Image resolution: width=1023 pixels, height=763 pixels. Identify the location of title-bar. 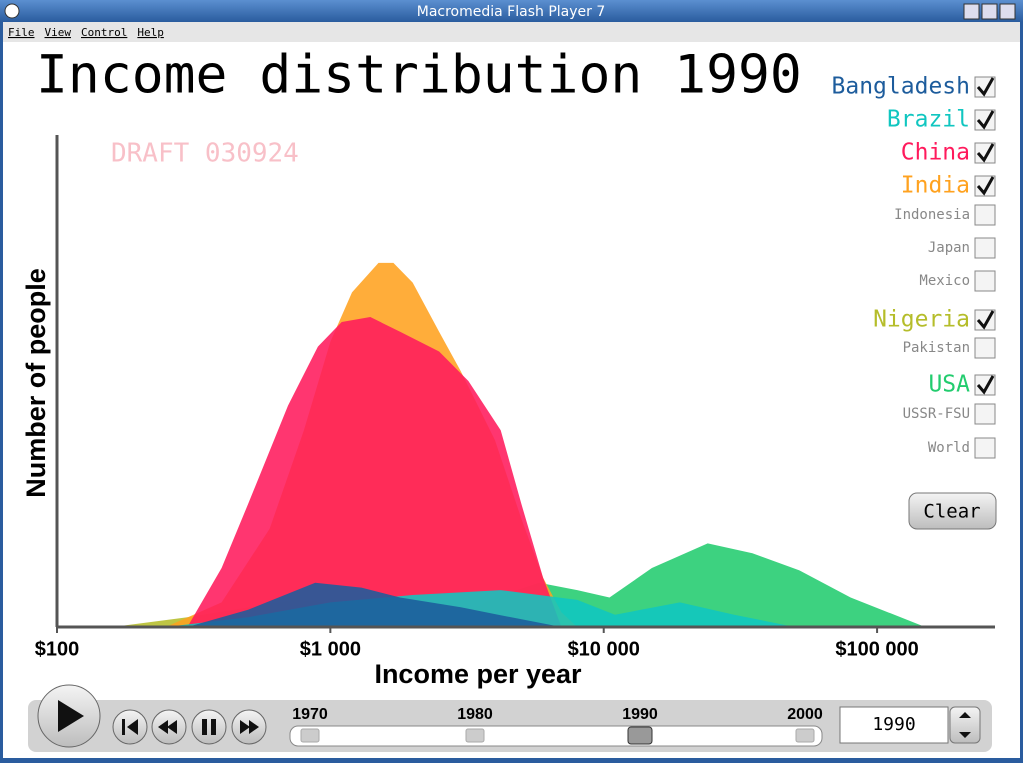
(511, 11).